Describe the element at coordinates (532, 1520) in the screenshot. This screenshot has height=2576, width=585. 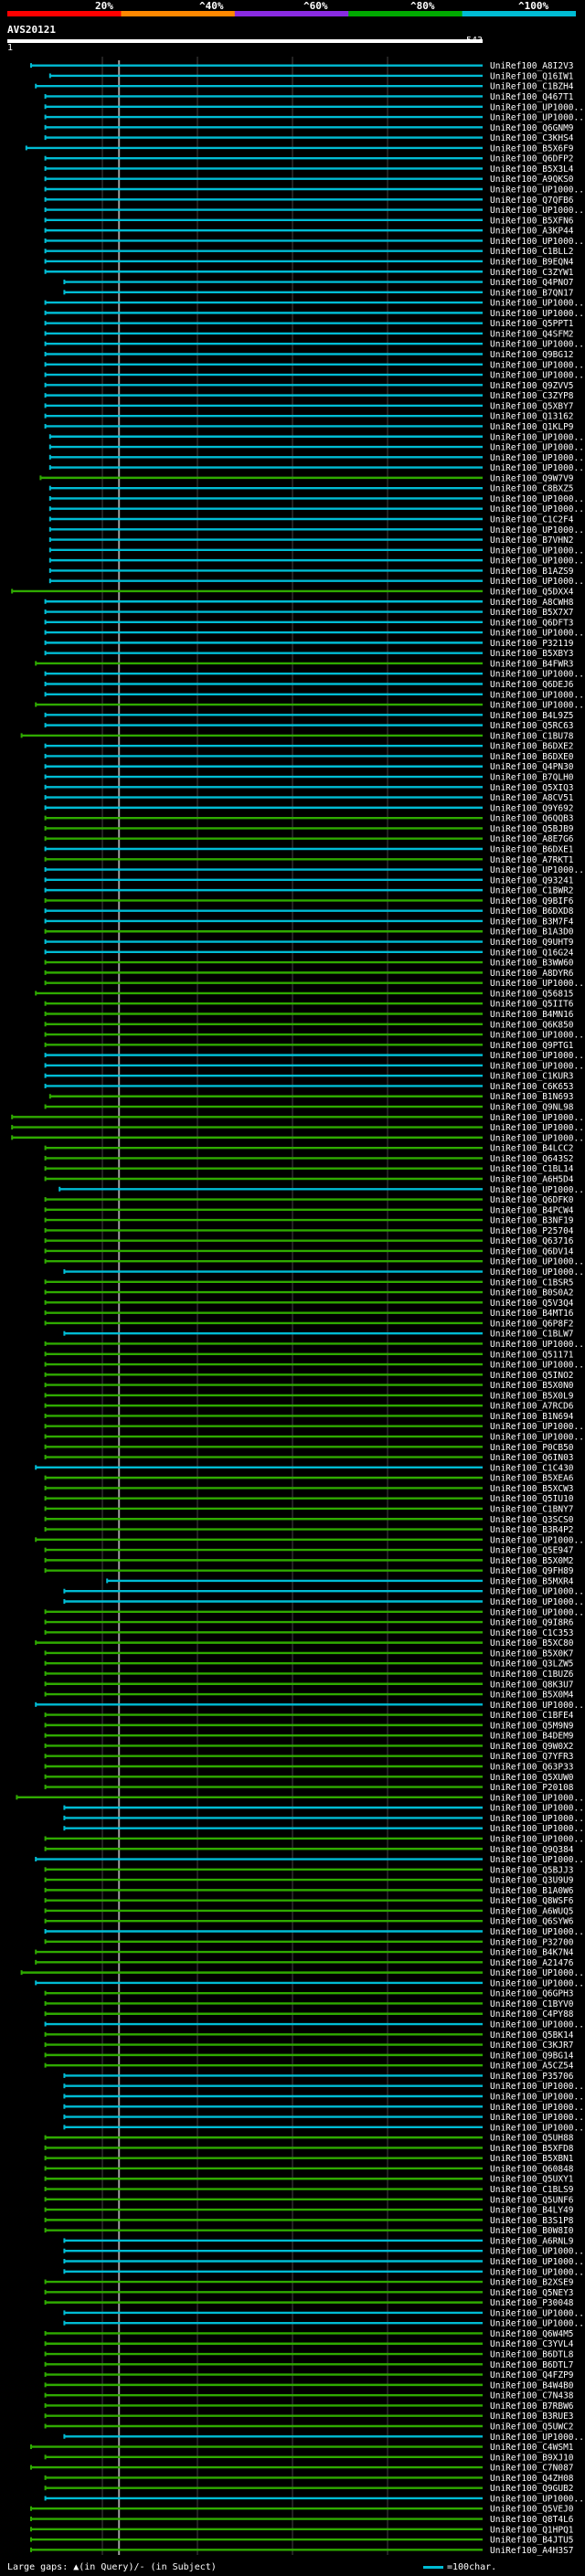
I see `hit-label: UniRef100_Q3SCS0` at that location.